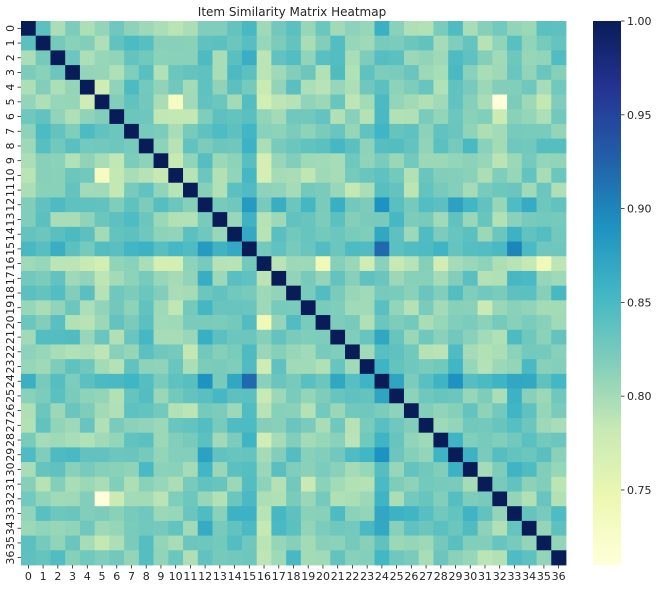 The image size is (656, 590). I want to click on y-tick-label: 16, so click(10, 264).